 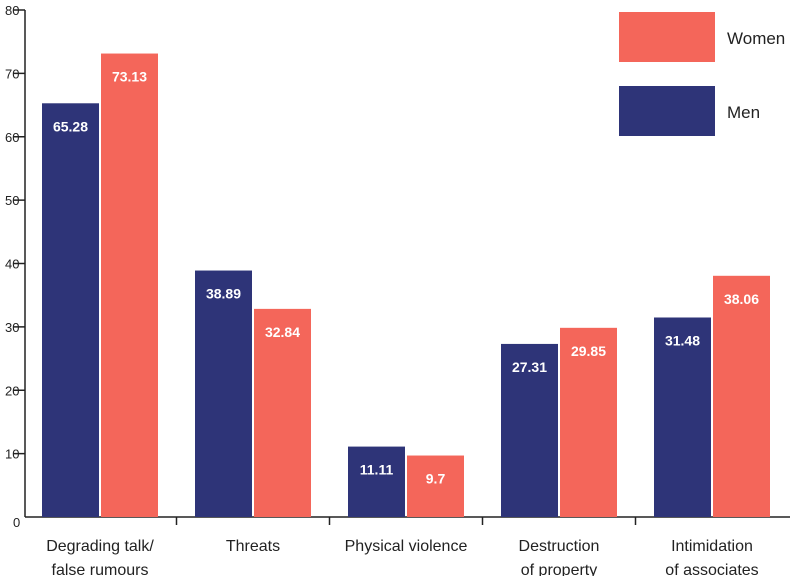 What do you see at coordinates (588, 351) in the screenshot?
I see `bar-value-label: 29.85` at bounding box center [588, 351].